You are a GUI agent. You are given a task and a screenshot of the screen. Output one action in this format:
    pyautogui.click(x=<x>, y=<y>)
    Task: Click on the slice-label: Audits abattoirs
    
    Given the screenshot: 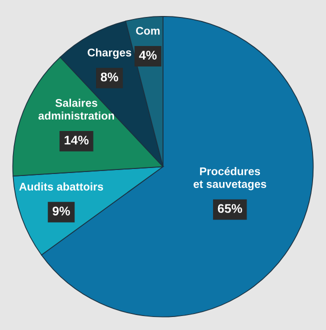 What is the action you would take?
    pyautogui.click(x=61, y=186)
    